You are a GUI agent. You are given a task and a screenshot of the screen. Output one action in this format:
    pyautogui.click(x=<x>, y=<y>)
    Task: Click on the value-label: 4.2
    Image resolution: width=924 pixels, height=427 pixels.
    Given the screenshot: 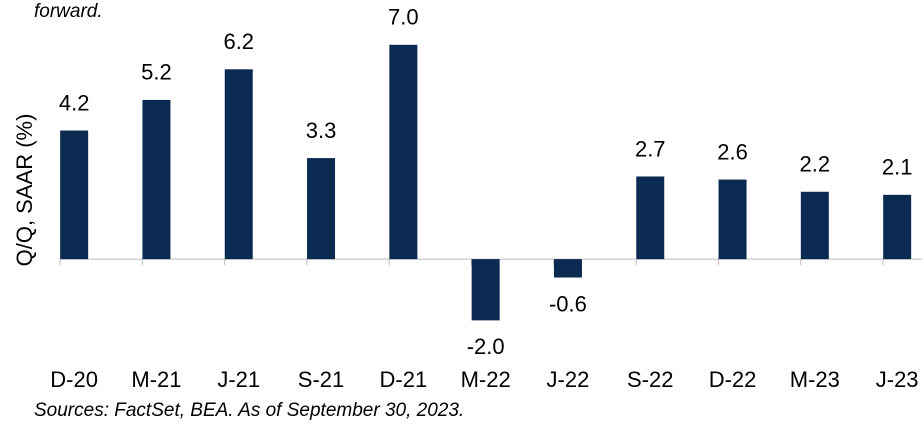 What is the action you would take?
    pyautogui.click(x=74, y=102)
    